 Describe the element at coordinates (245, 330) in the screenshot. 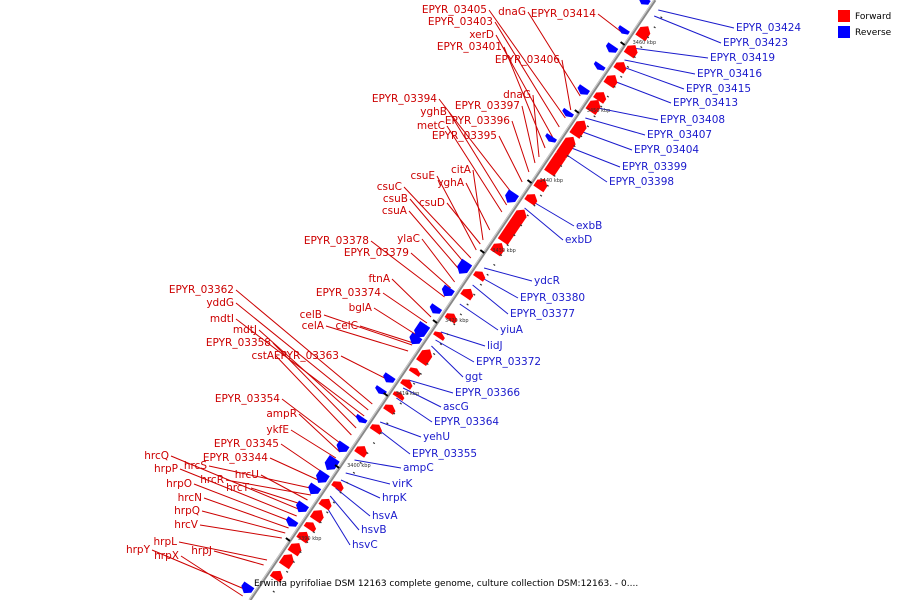

I see `forward-gene-label: mdtJ` at that location.